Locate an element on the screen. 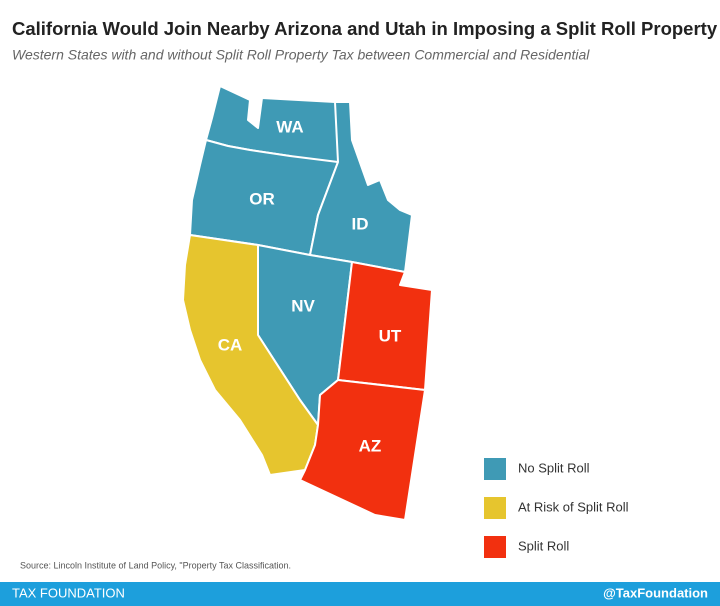 The image size is (720, 606). legend-label: No Split Roll is located at coordinates (554, 467).